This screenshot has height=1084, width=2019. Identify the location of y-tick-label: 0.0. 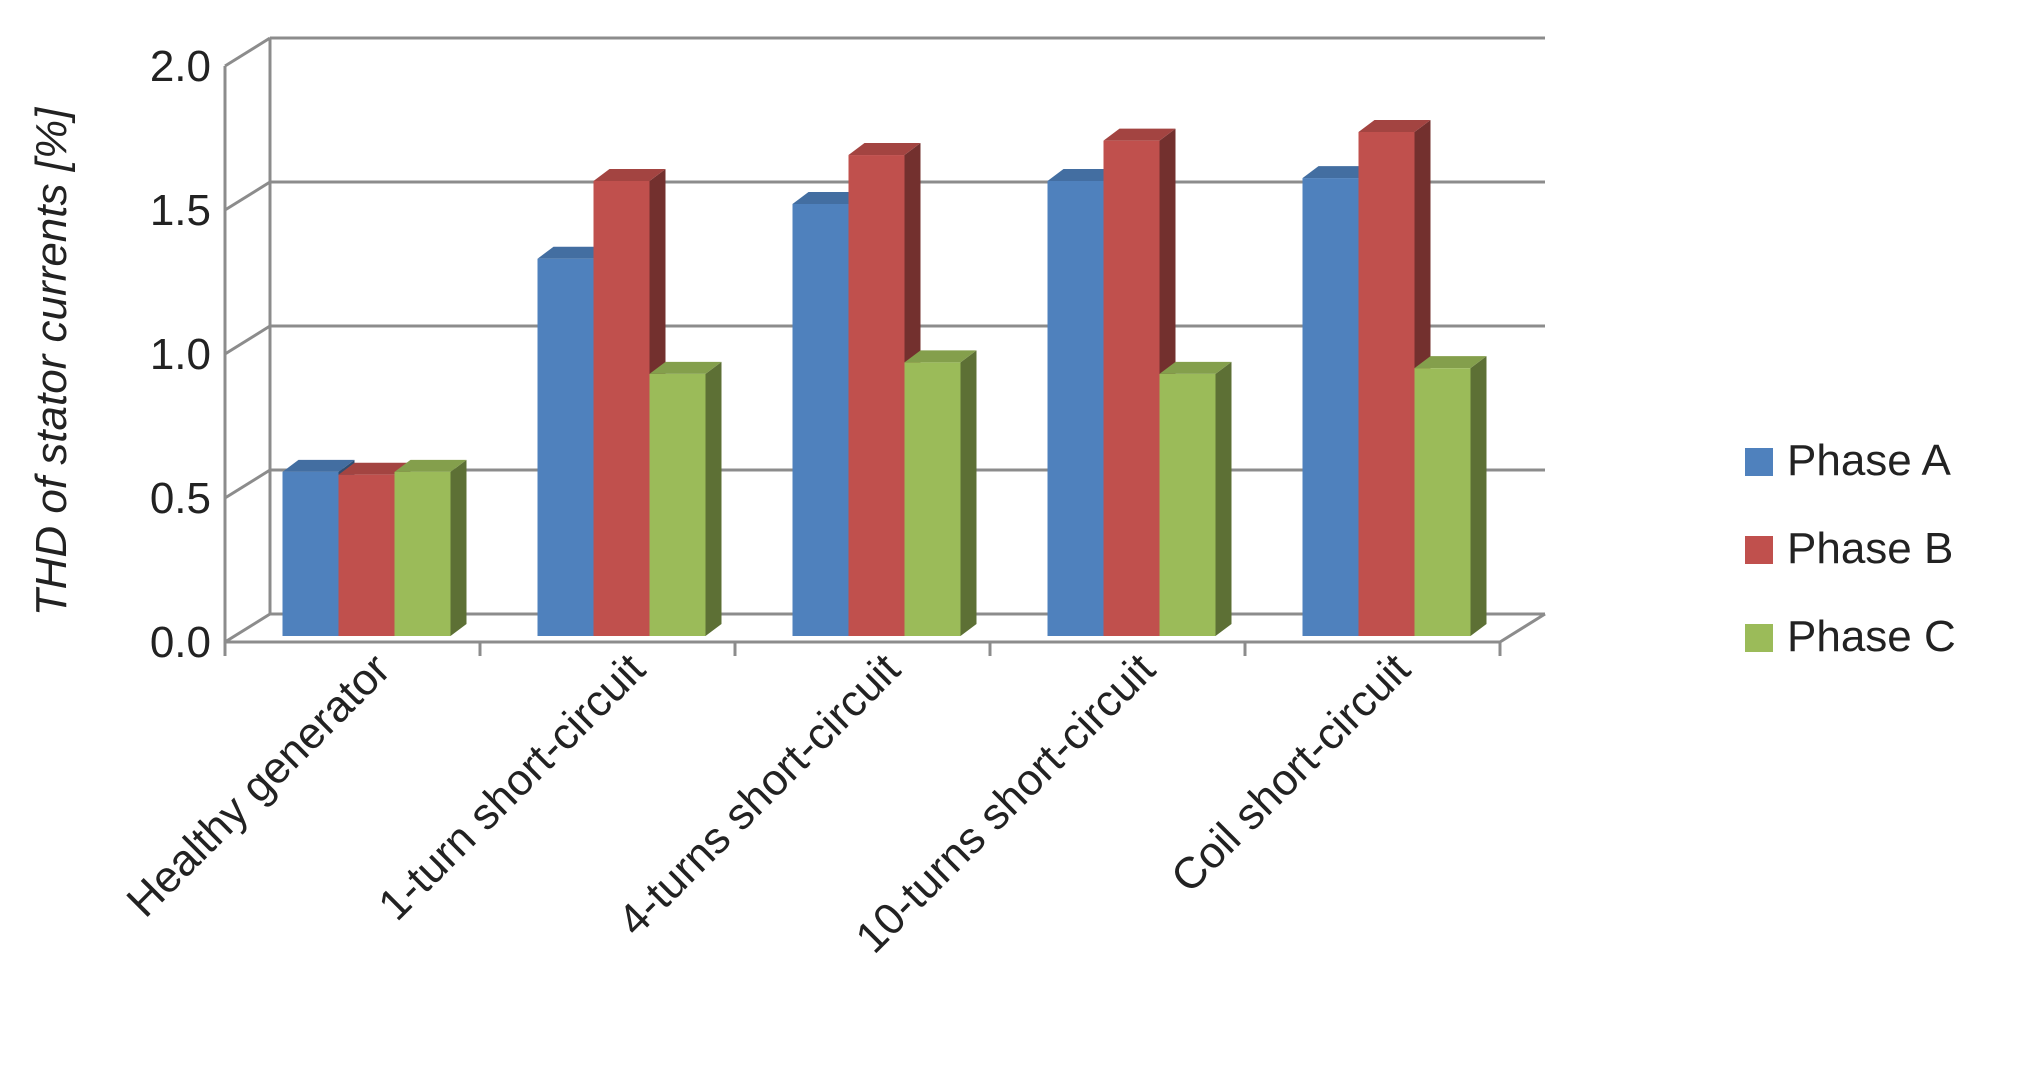
(180, 642).